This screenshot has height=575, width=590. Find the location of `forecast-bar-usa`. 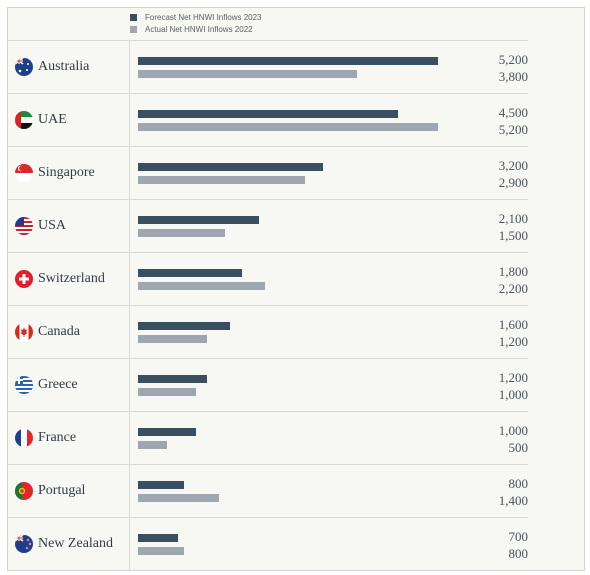

forecast-bar-usa is located at coordinates (199, 220).